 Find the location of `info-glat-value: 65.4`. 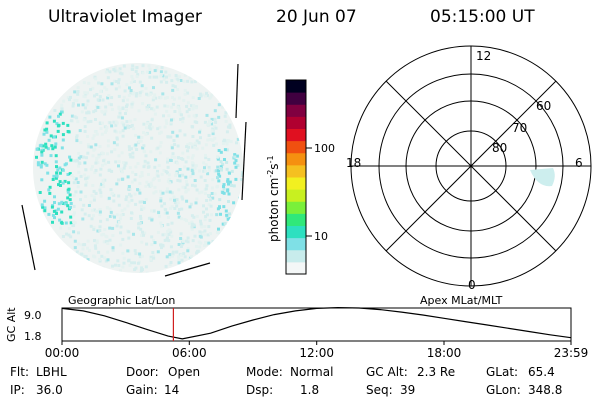

info-glat-value: 65.4 is located at coordinates (541, 372).